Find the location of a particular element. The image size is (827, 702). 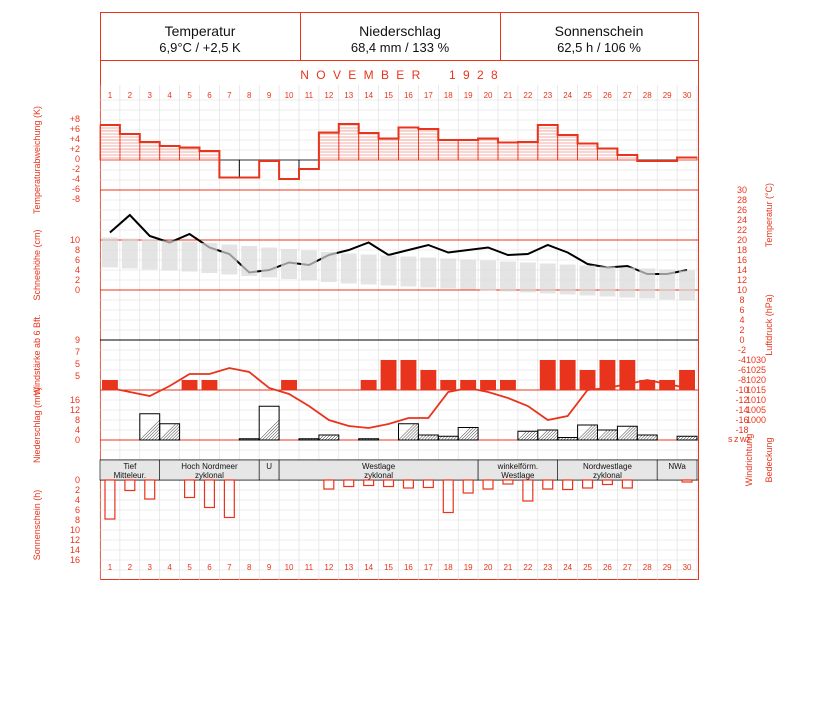

weathertype-label: Westlage is located at coordinates (379, 466).